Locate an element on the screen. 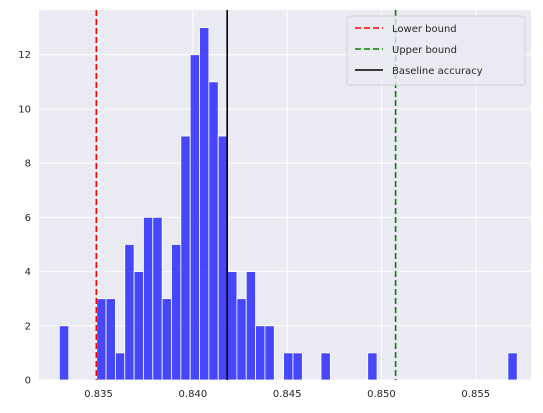 The image size is (543, 413). x-tick-label: 0.845 is located at coordinates (287, 394).